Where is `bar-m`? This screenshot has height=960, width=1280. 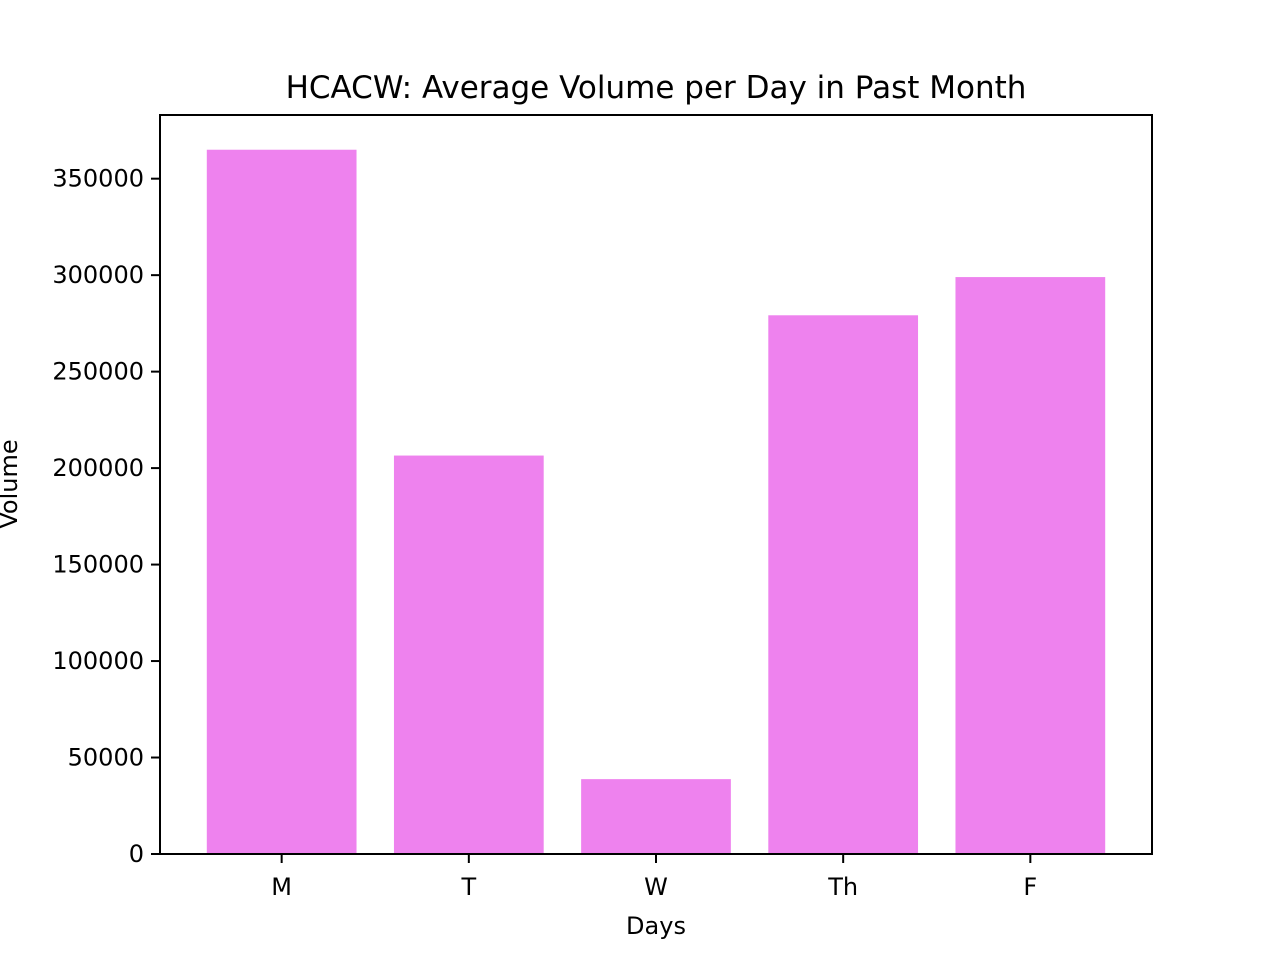 bar-m is located at coordinates (281, 501).